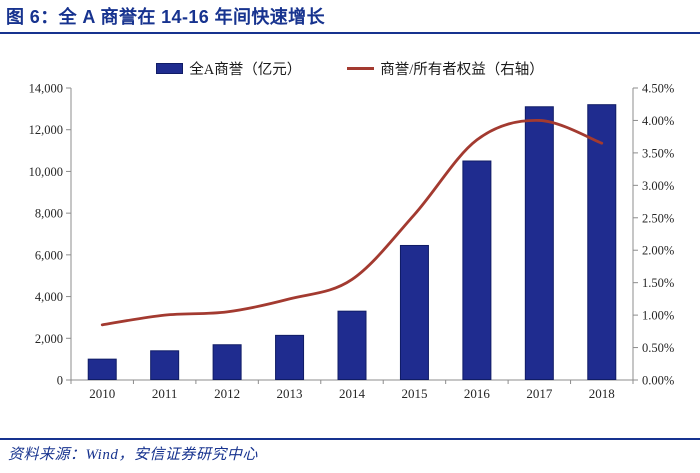 This screenshot has height=473, width=700. Describe the element at coordinates (49, 255) in the screenshot. I see `left-axis-tick-label: 6,000` at that location.